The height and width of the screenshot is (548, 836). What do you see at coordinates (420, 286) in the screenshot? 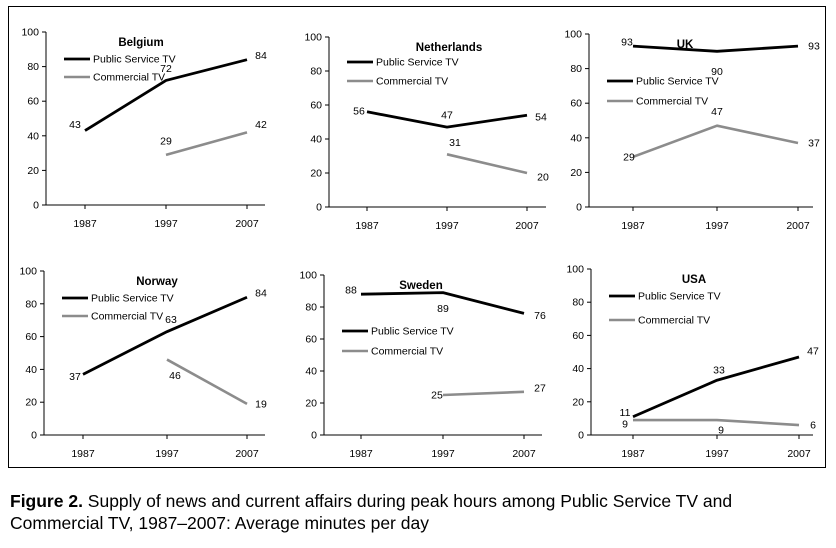
I see `chart-title: Sweden` at bounding box center [420, 286].